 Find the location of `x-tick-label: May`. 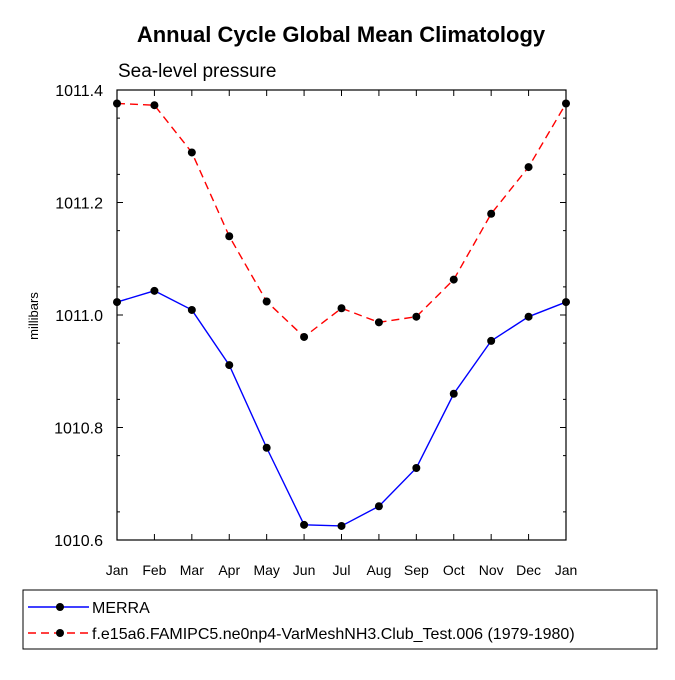

x-tick-label: May is located at coordinates (266, 570).